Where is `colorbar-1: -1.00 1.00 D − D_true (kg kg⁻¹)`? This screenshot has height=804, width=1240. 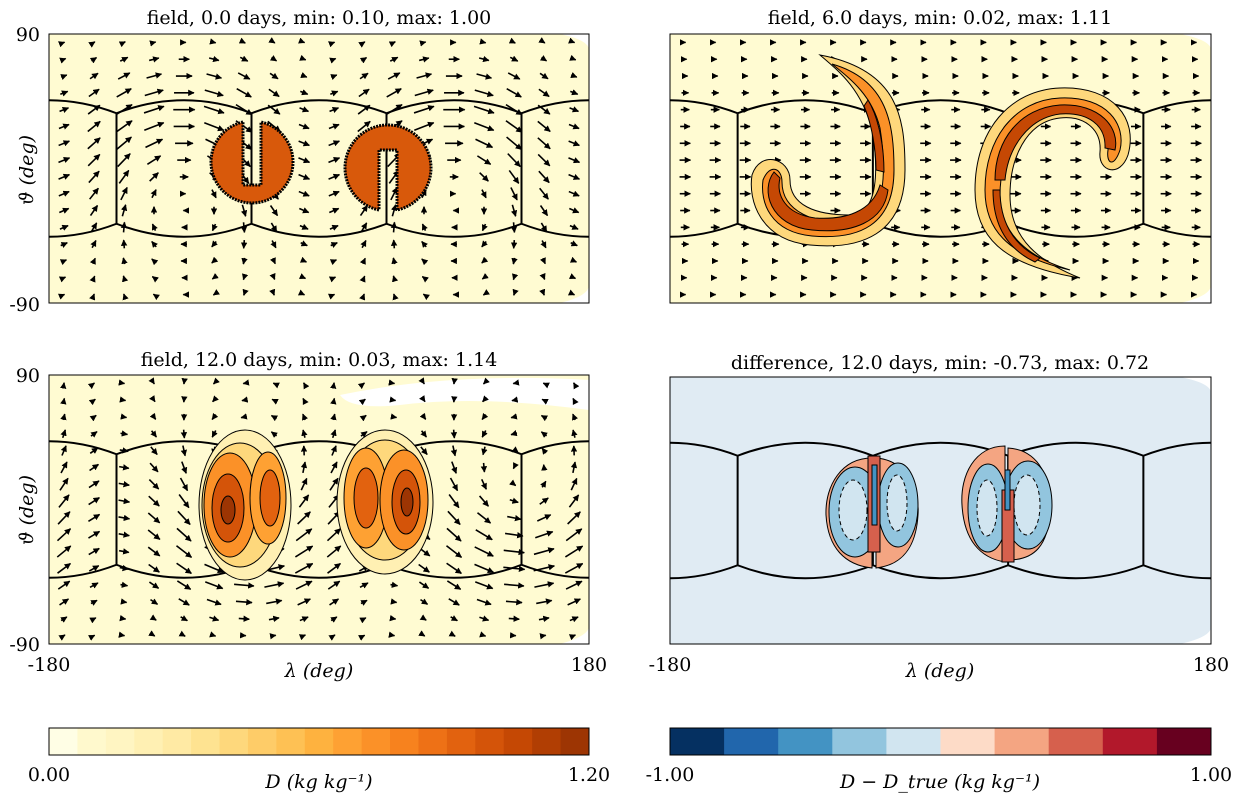 colorbar-1: -1.00 1.00 D − D_true (kg kg⁻¹) is located at coordinates (939, 760).